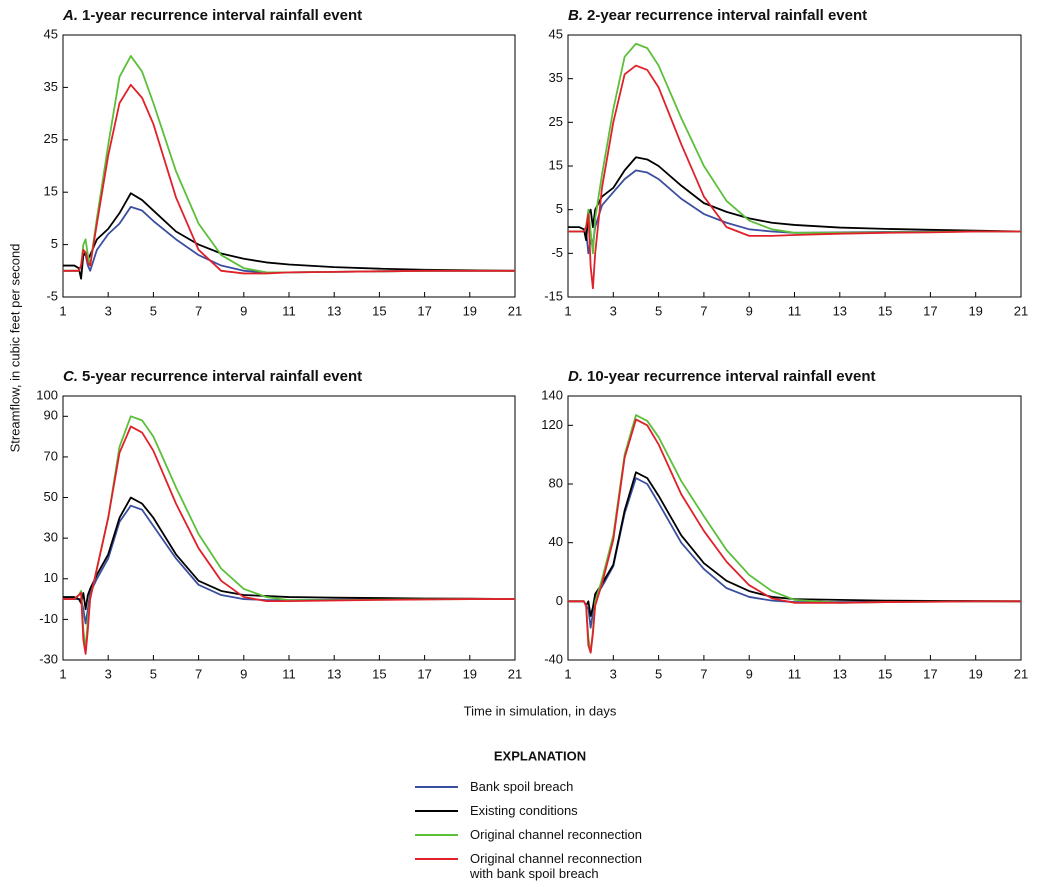  What do you see at coordinates (559, 600) in the screenshot?
I see `y-tick-label: 0` at bounding box center [559, 600].